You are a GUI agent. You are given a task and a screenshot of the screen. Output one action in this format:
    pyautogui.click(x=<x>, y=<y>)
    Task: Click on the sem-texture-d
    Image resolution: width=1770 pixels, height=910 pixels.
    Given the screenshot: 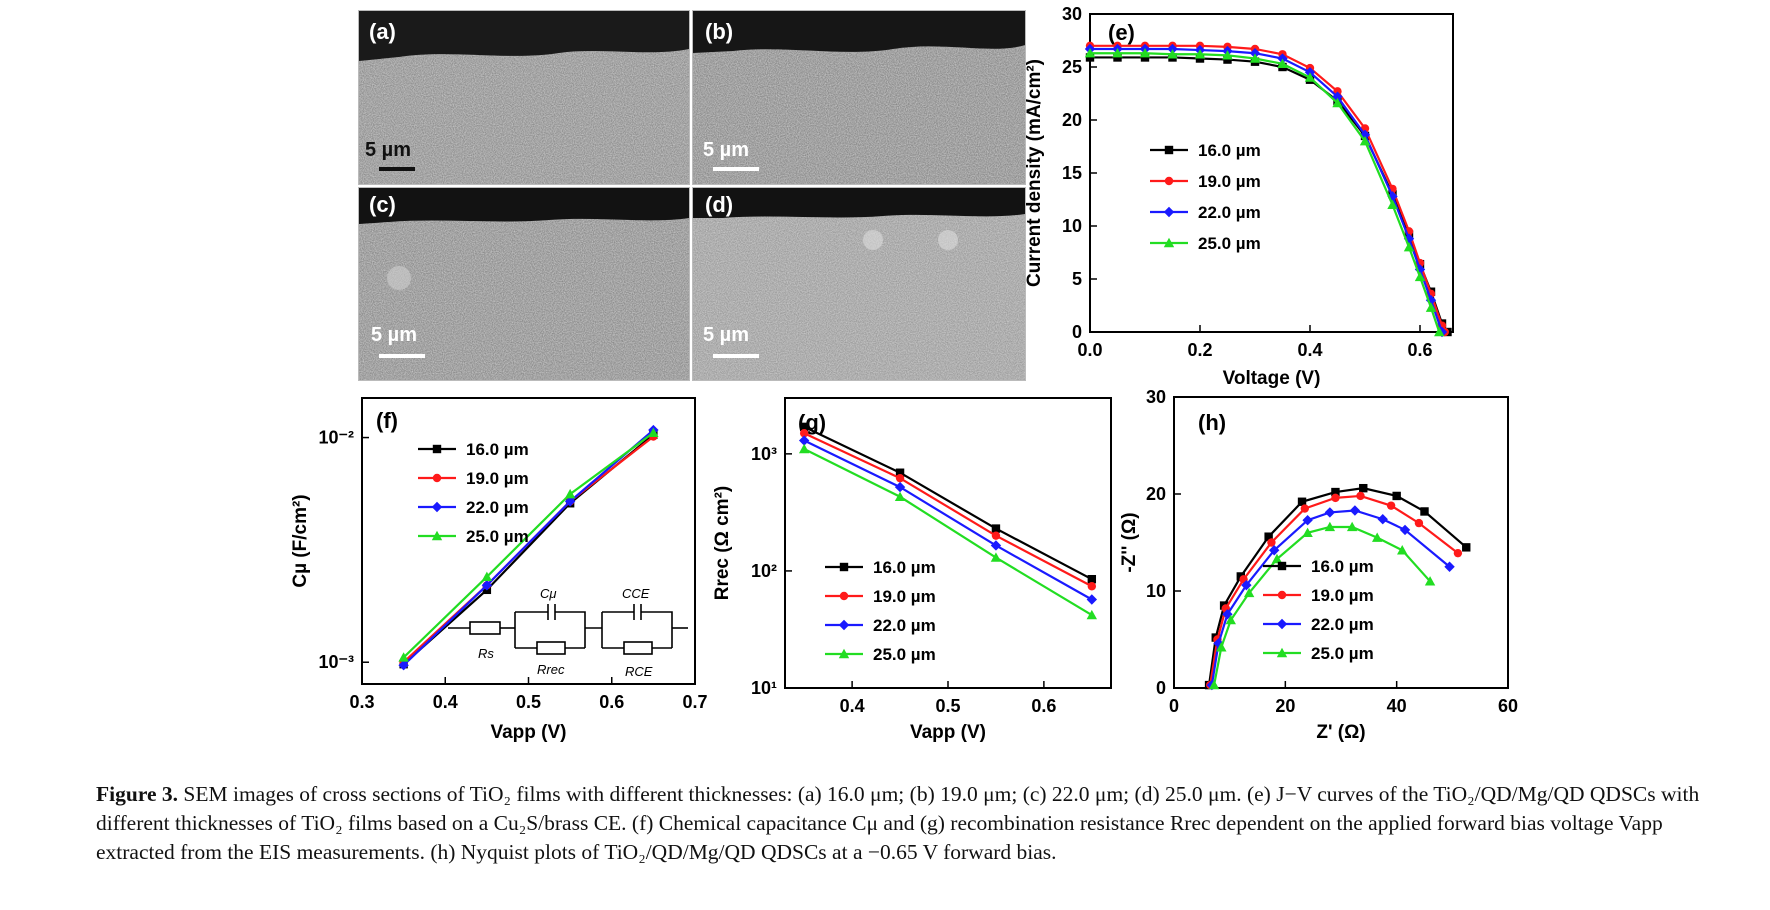 What is the action you would take?
    pyautogui.click(x=859, y=284)
    